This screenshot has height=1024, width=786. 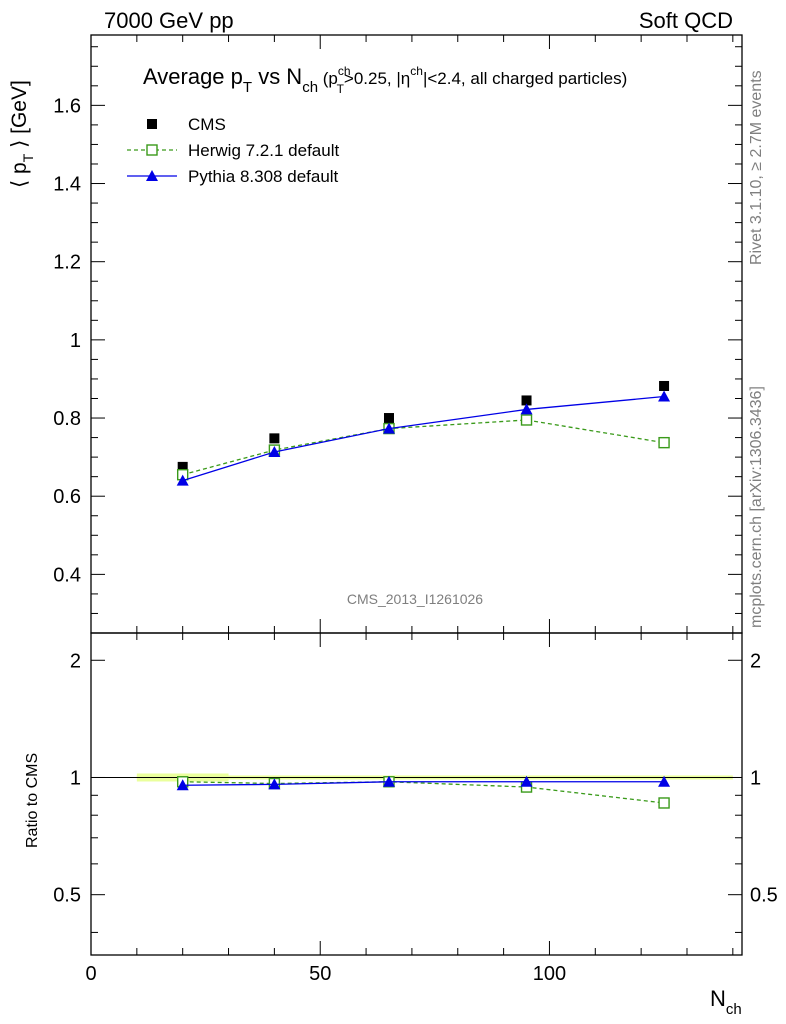 What do you see at coordinates (664, 803) in the screenshot?
I see `series-1-ratio-point` at bounding box center [664, 803].